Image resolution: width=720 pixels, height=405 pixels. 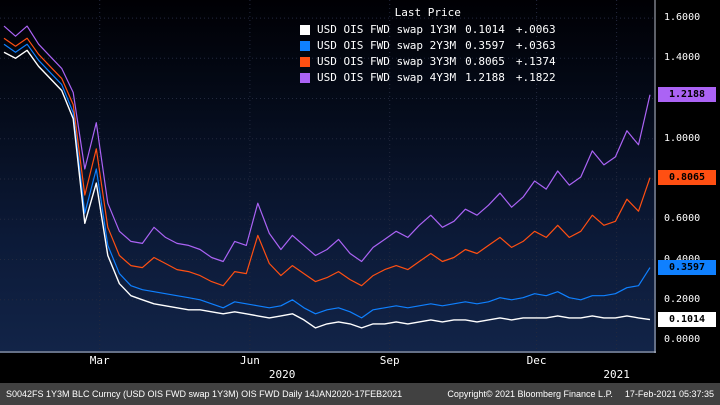 I want to click on legend-item-1y3m: USD OIS FWD swap 1Y3M 0.1014 +.0063, so click(x=428, y=30).